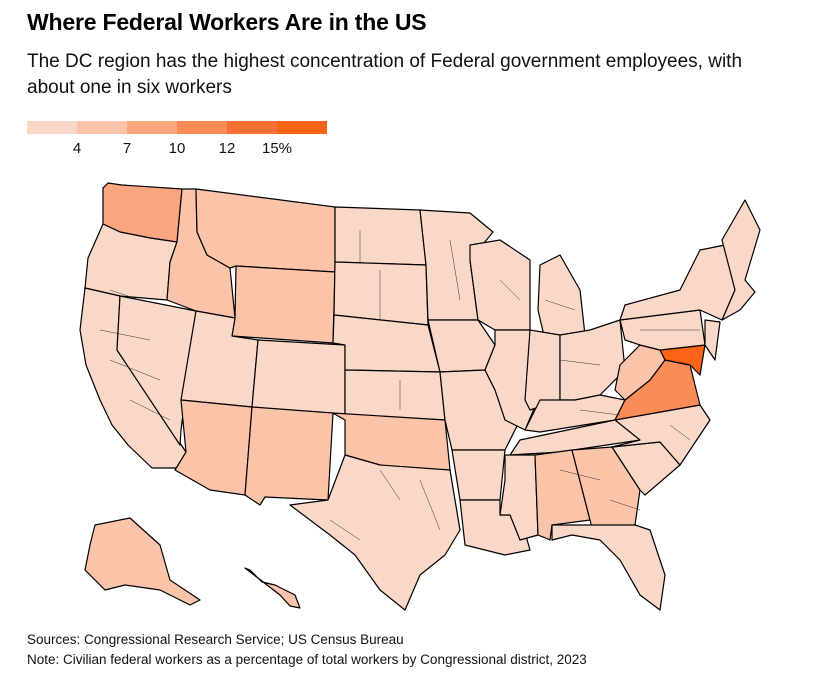 This screenshot has height=676, width=817. Describe the element at coordinates (77, 148) in the screenshot. I see `legend-label-4: 4` at that location.